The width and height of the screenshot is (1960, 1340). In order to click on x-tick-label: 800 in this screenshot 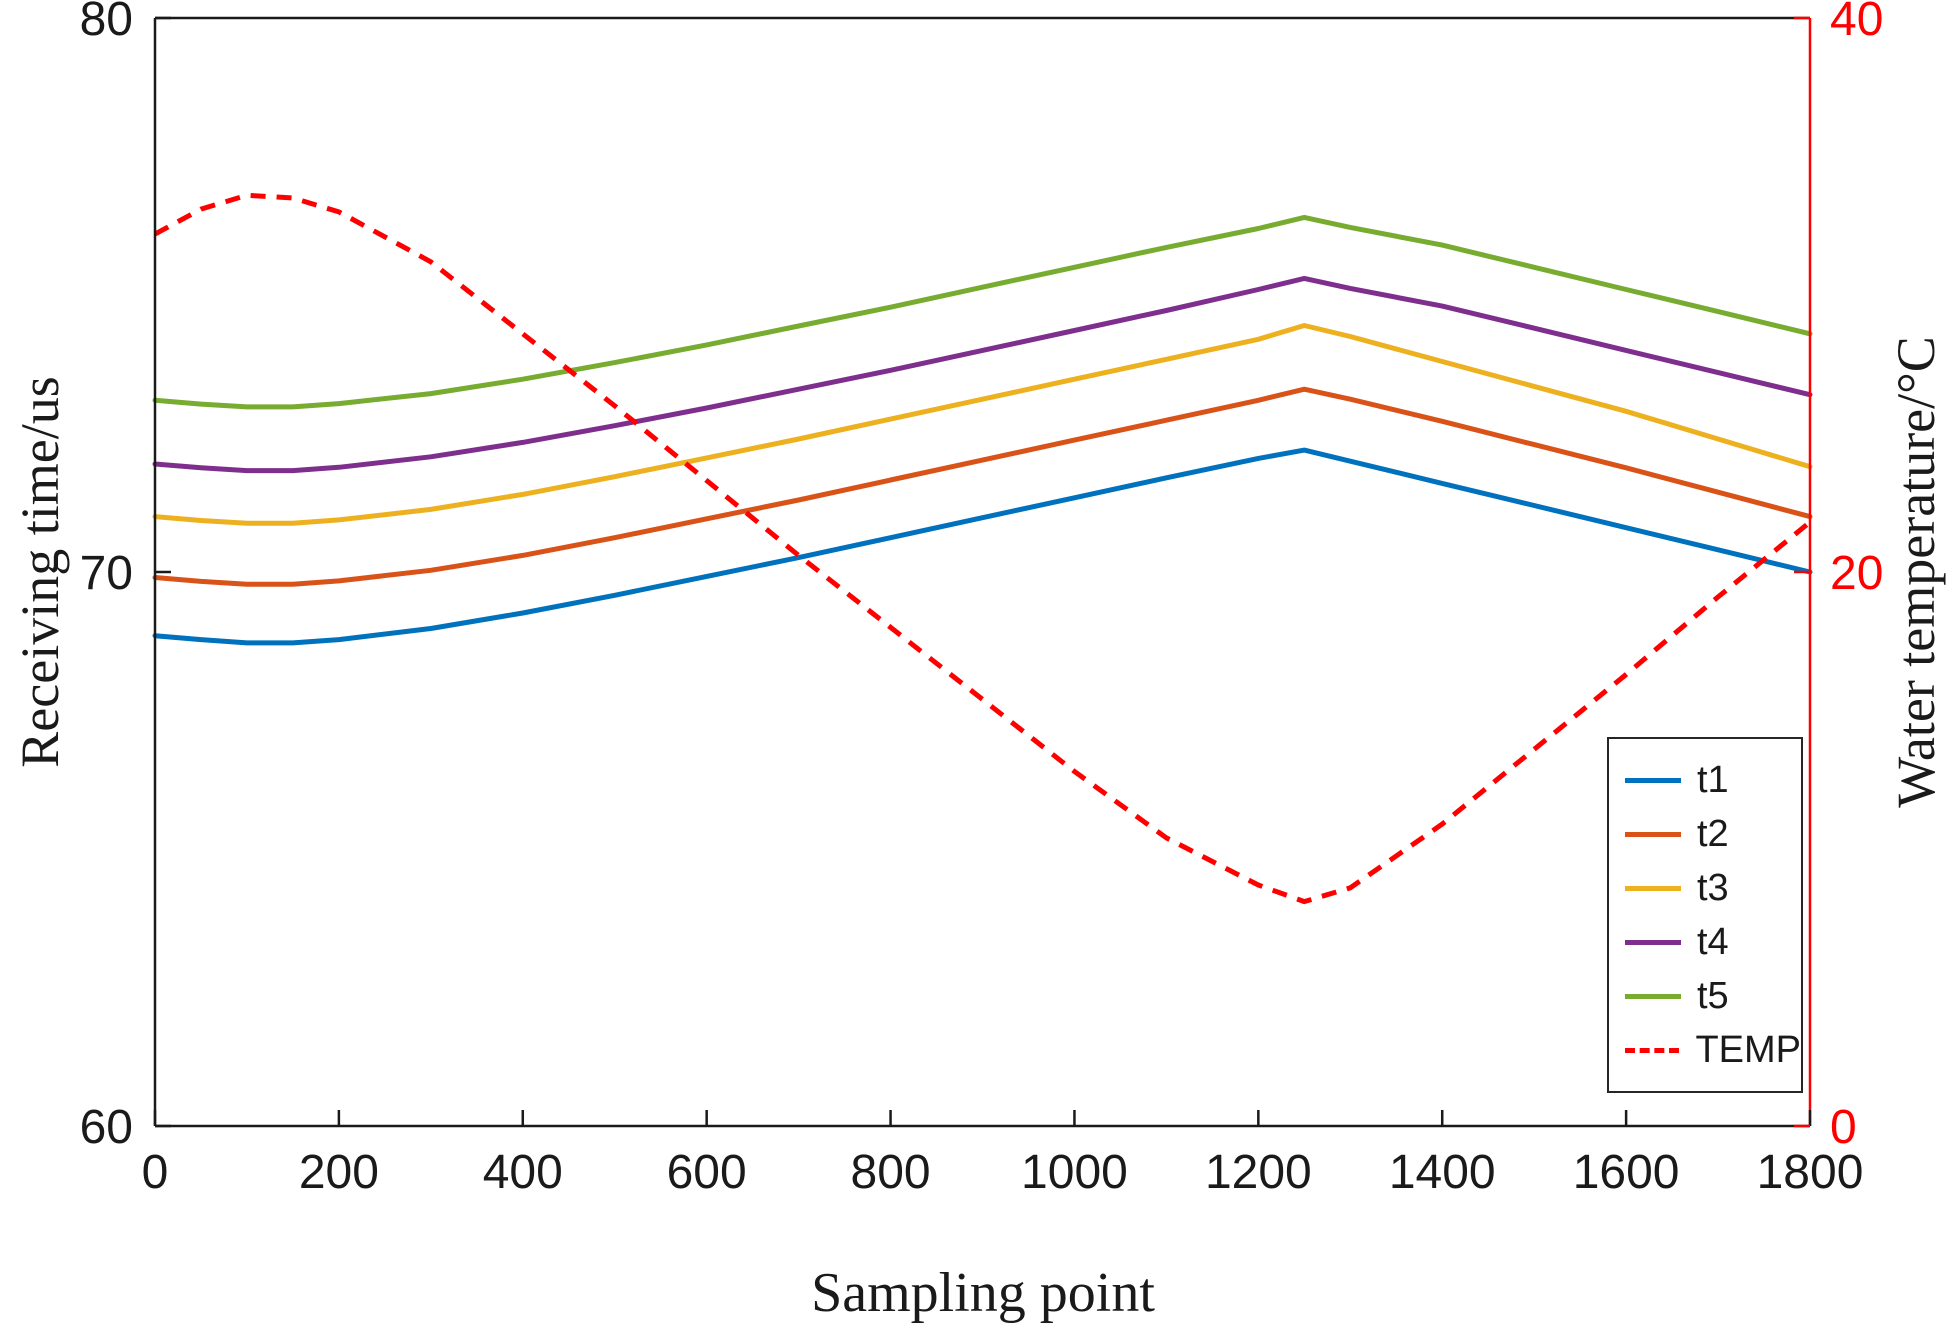, I will do `click(891, 1172)`.